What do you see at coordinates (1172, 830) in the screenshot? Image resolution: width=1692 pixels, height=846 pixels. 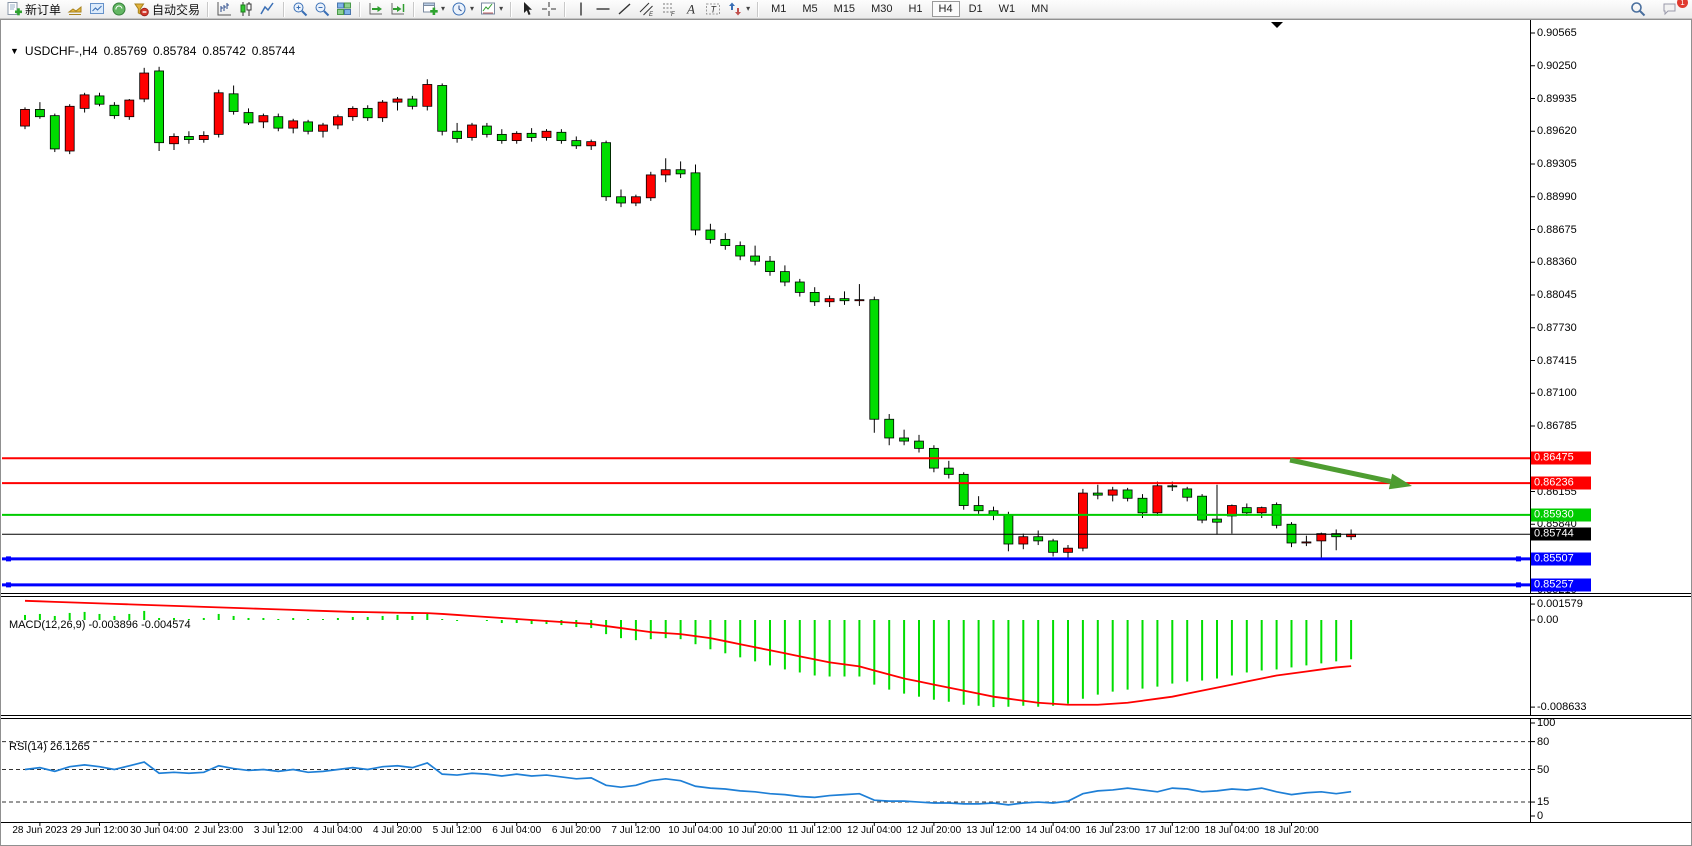 I see `time-axis-label: 17 Jul 12:00` at bounding box center [1172, 830].